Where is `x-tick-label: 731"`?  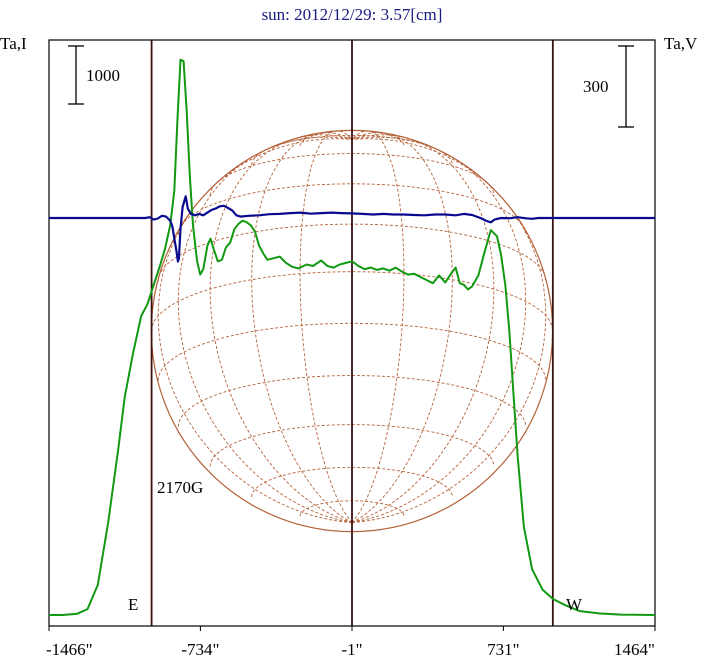 x-tick-label: 731" is located at coordinates (503, 649).